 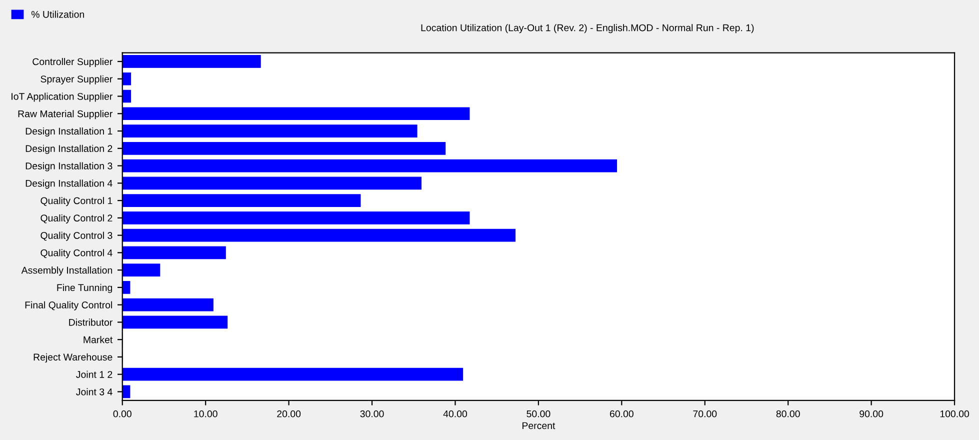 What do you see at coordinates (206, 414) in the screenshot?
I see `x-tick-label: 10.00` at bounding box center [206, 414].